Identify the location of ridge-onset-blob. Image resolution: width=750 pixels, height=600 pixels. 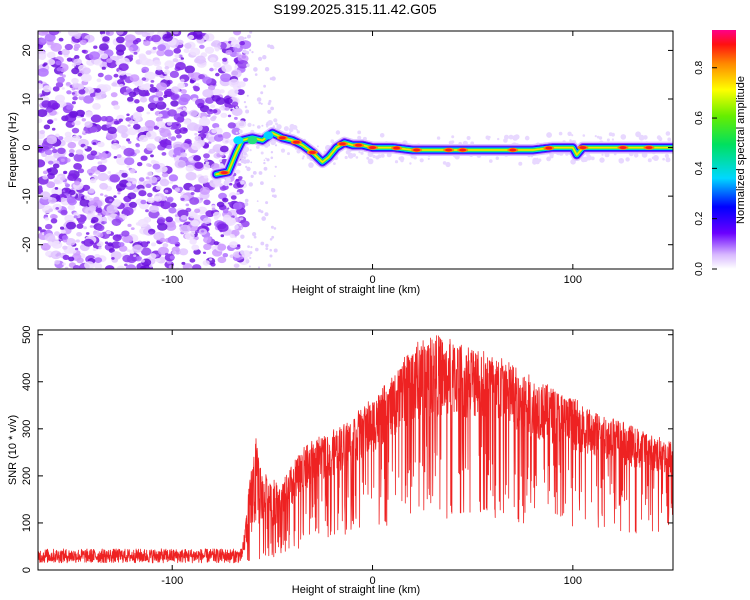
(238, 140).